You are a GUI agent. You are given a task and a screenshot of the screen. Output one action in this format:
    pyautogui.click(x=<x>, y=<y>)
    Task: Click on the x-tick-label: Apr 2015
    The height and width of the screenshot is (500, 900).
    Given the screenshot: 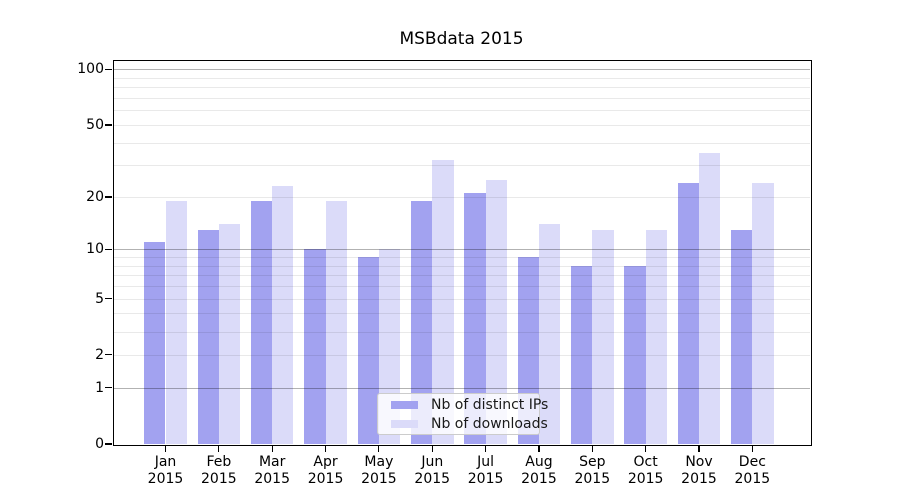 What is the action you would take?
    pyautogui.click(x=326, y=471)
    